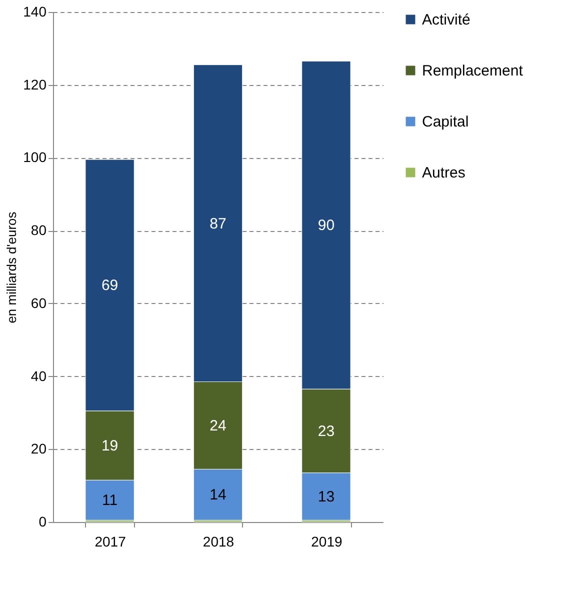  What do you see at coordinates (446, 20) in the screenshot?
I see `legend-label: Activité` at bounding box center [446, 20].